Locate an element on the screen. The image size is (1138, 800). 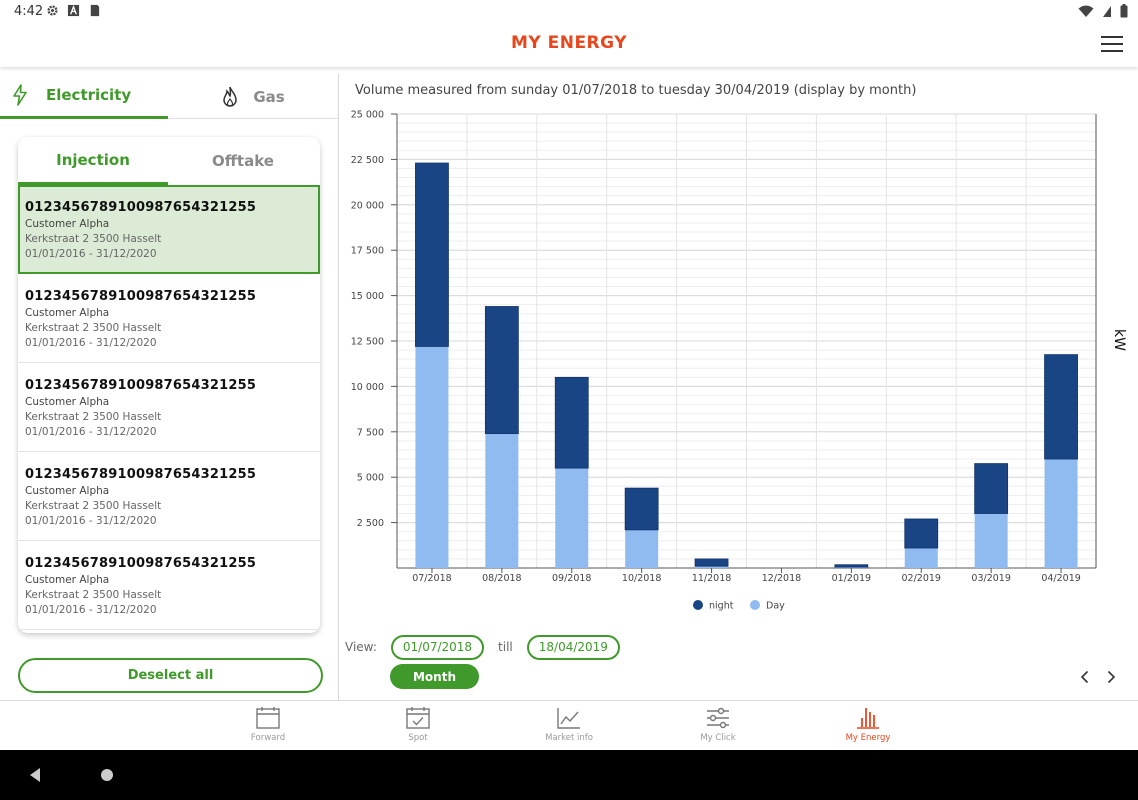
nav-forward-label: Forward is located at coordinates (268, 738).